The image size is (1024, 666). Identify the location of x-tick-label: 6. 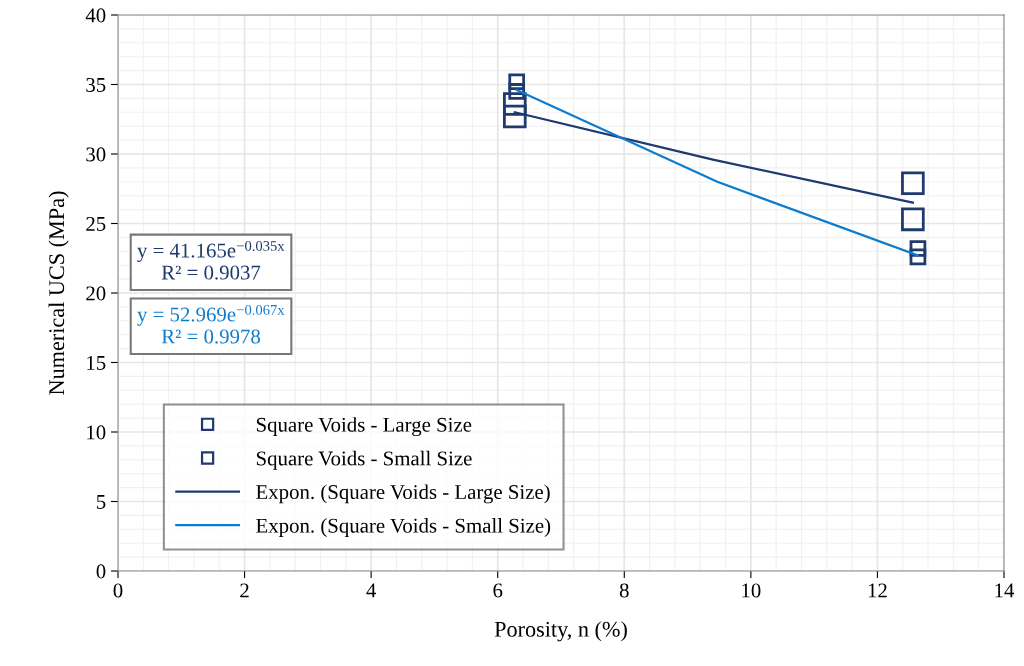
(498, 590).